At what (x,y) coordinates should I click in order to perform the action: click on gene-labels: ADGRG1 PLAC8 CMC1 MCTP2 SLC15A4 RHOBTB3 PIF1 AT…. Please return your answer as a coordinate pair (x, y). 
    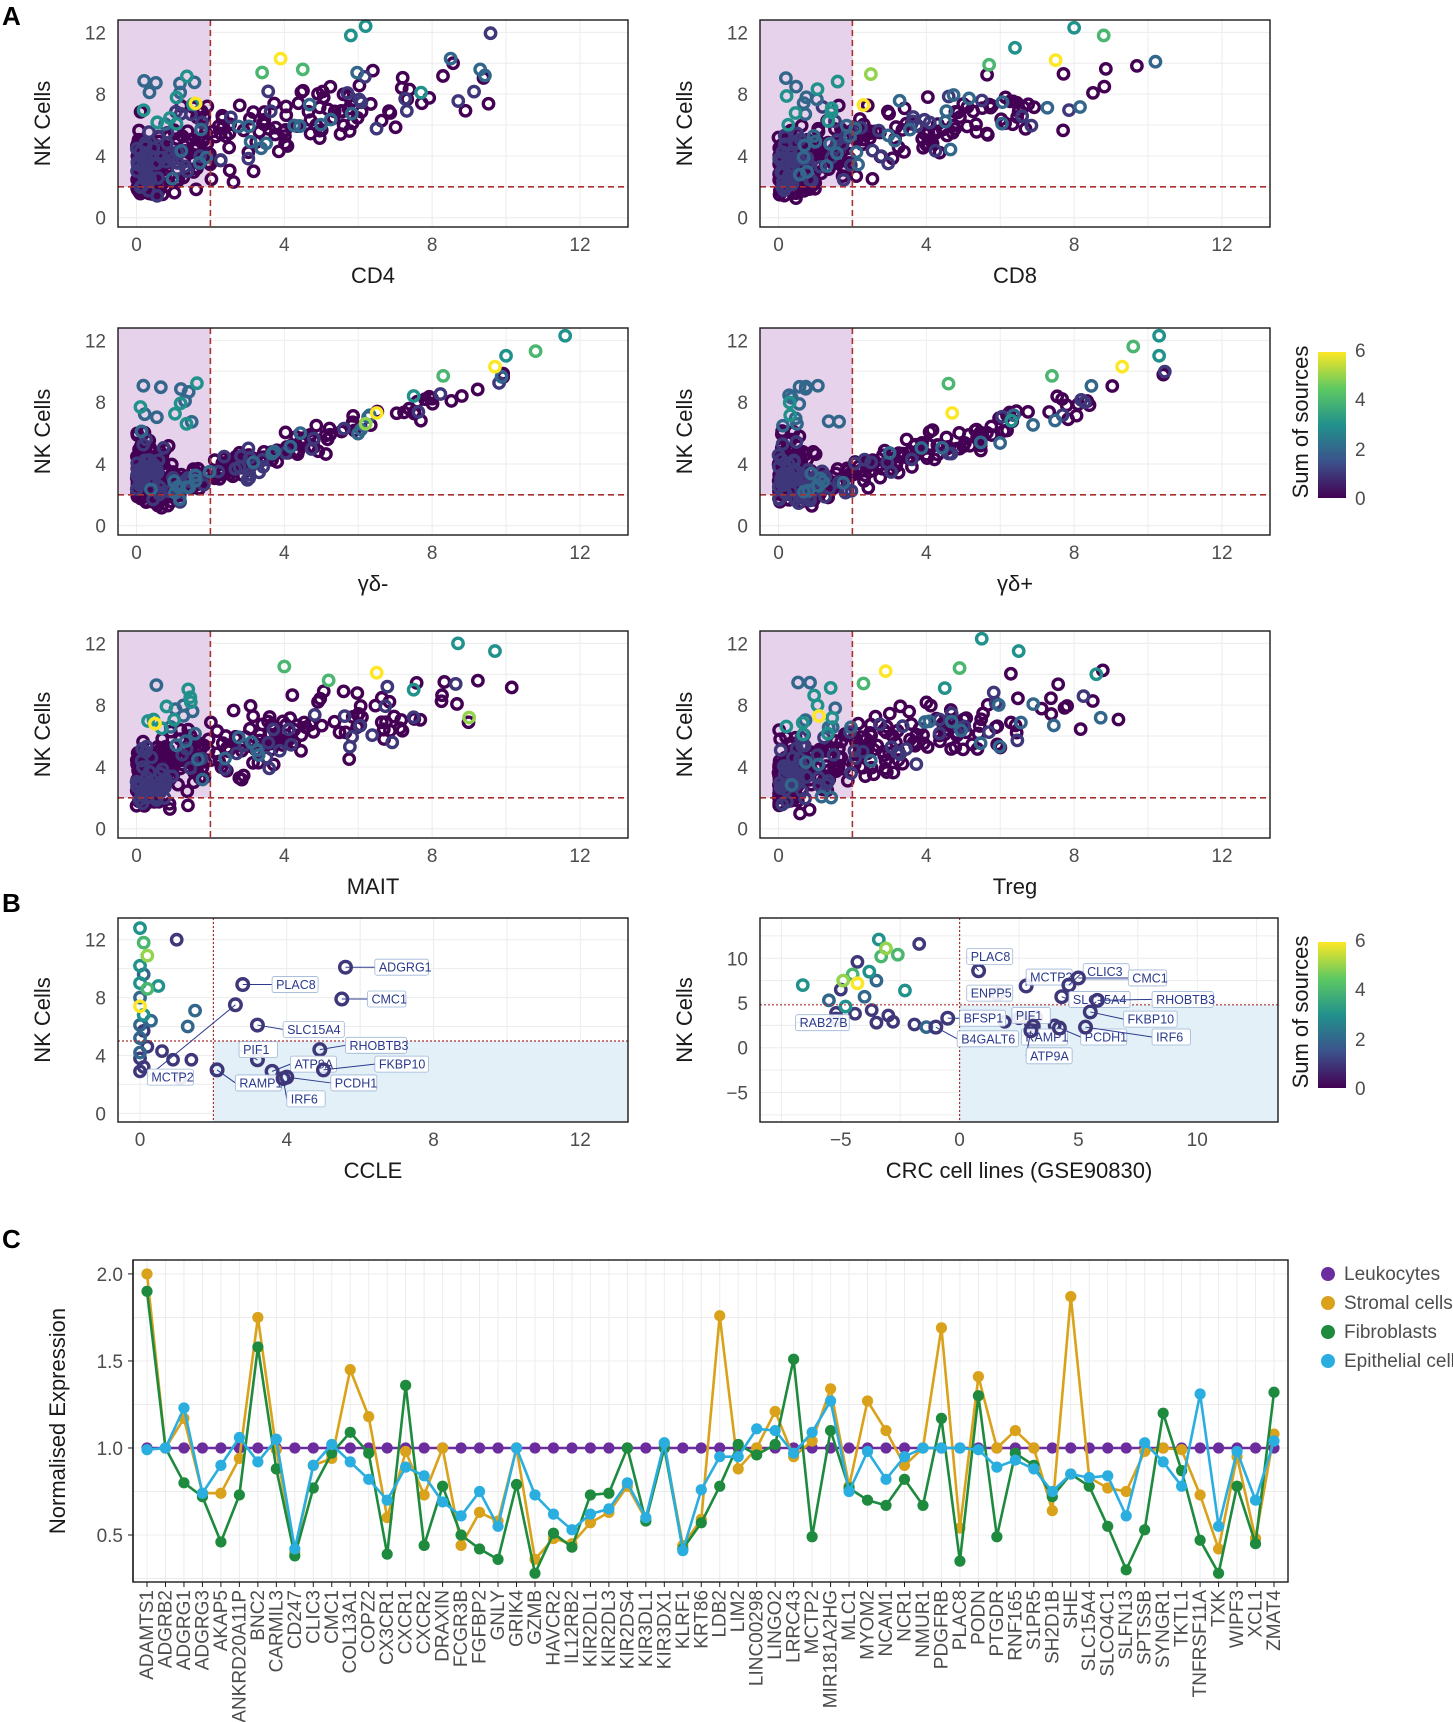
    Looking at the image, I should click on (289, 1033).